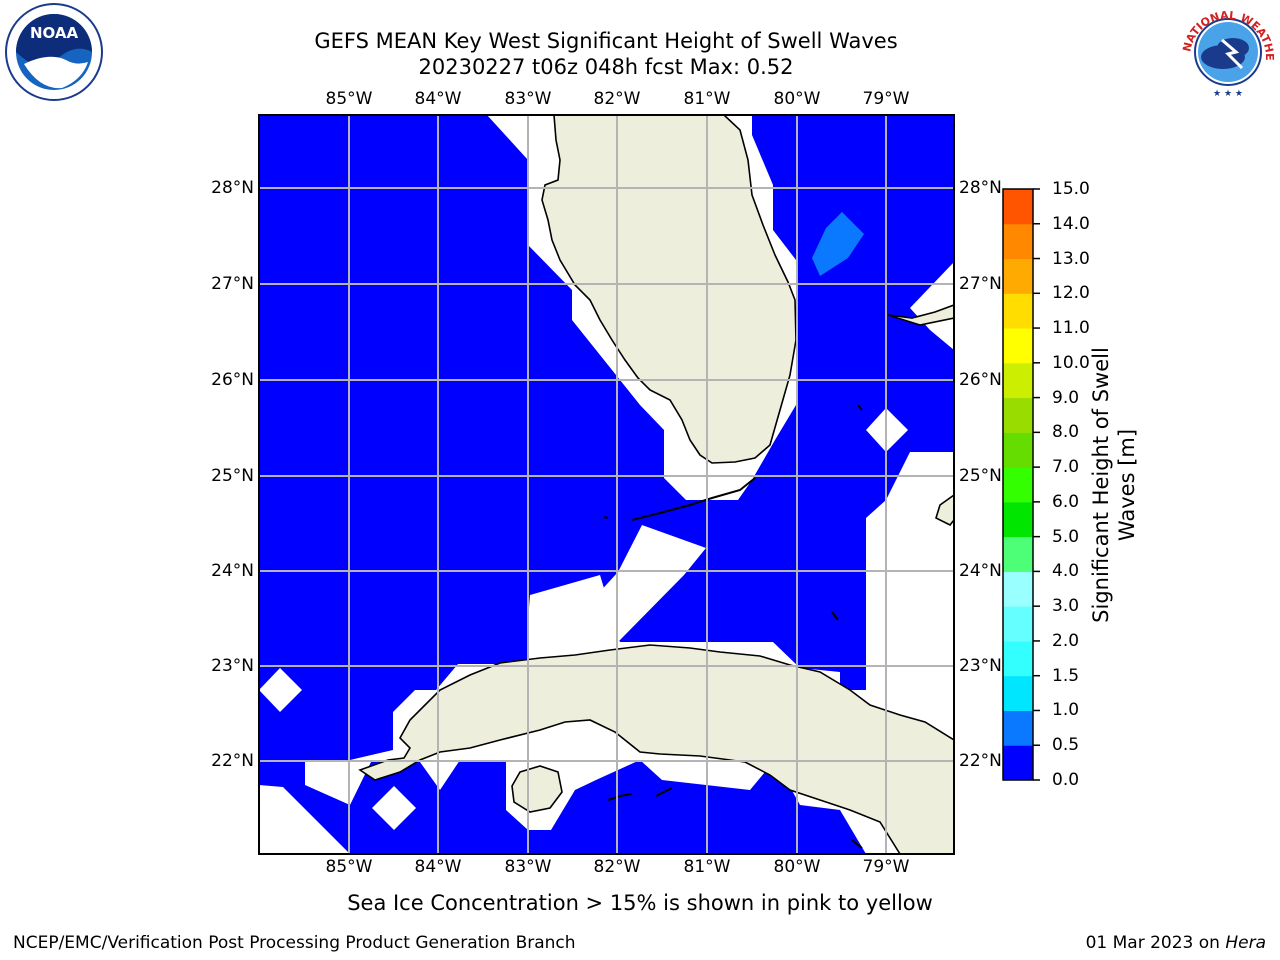 The height and width of the screenshot is (960, 1280). What do you see at coordinates (669, 289) in the screenshot?
I see `florida-land` at bounding box center [669, 289].